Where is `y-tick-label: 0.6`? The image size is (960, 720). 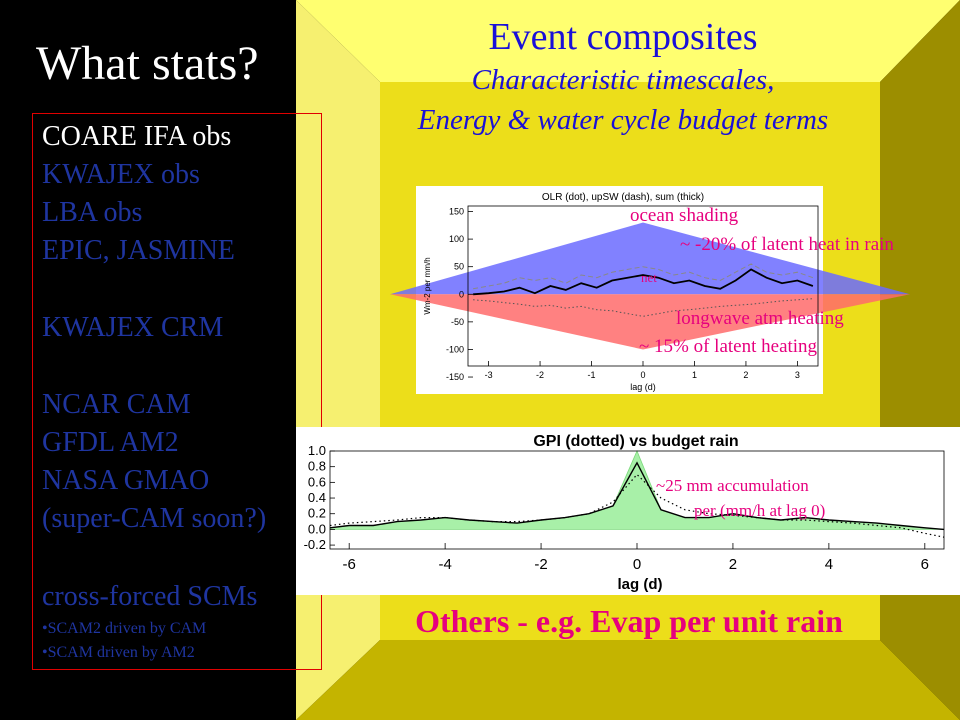 y-tick-label: 0.6 is located at coordinates (317, 481).